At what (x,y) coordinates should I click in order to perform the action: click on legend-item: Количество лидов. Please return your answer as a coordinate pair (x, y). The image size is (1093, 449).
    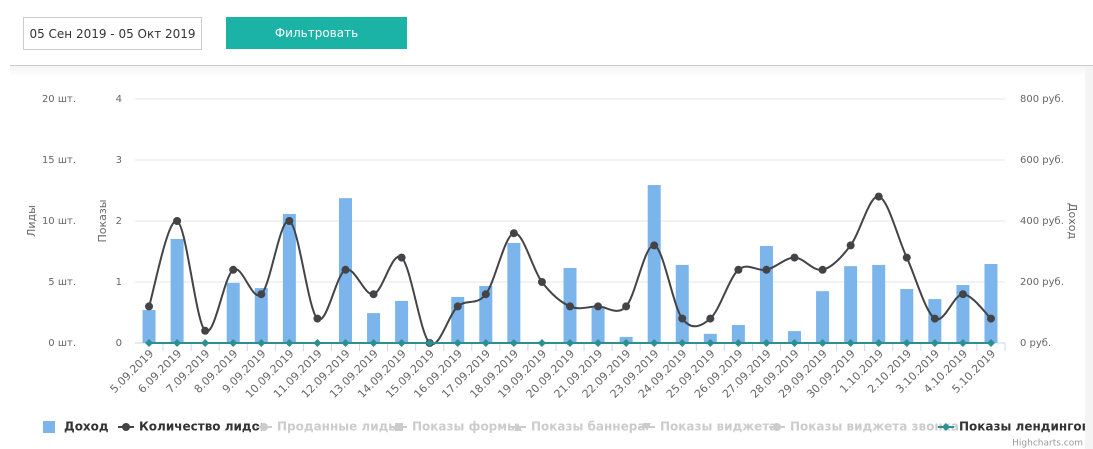
    Looking at the image, I should click on (193, 427).